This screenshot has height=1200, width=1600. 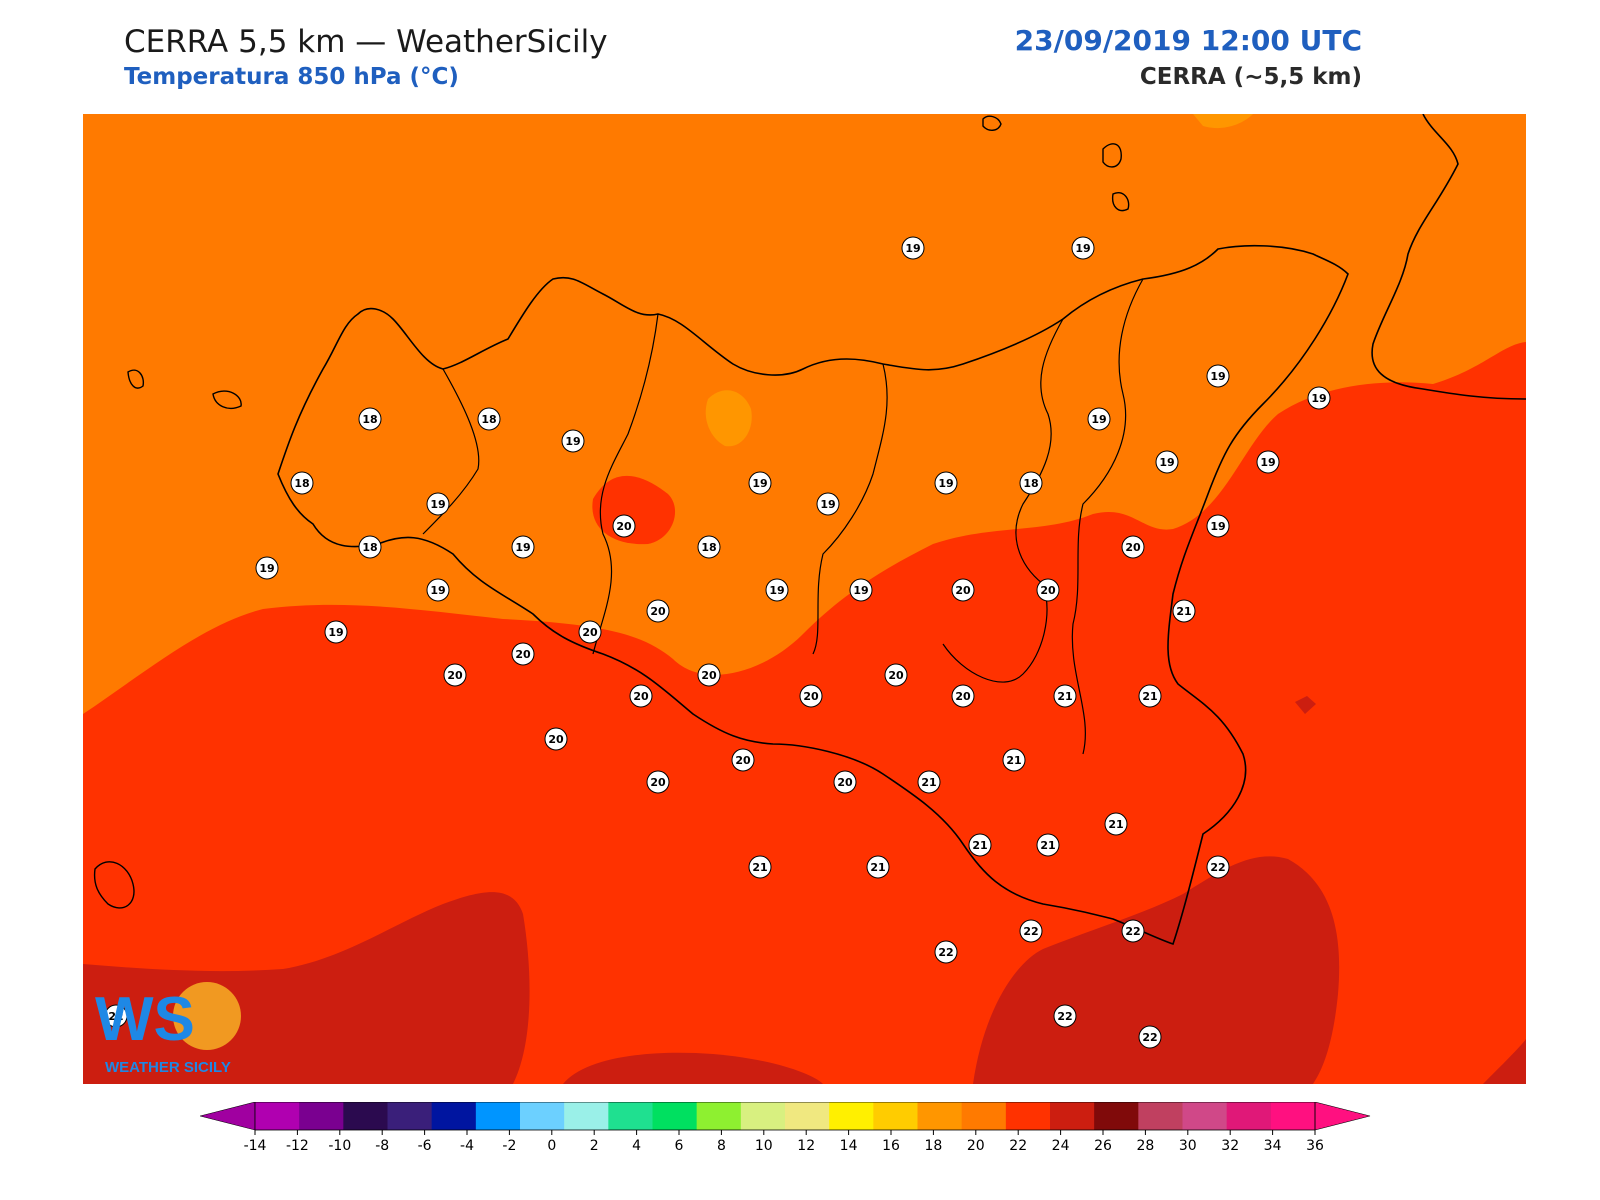 What do you see at coordinates (1448, 257) in the screenshot?
I see `calabria-coastline` at bounding box center [1448, 257].